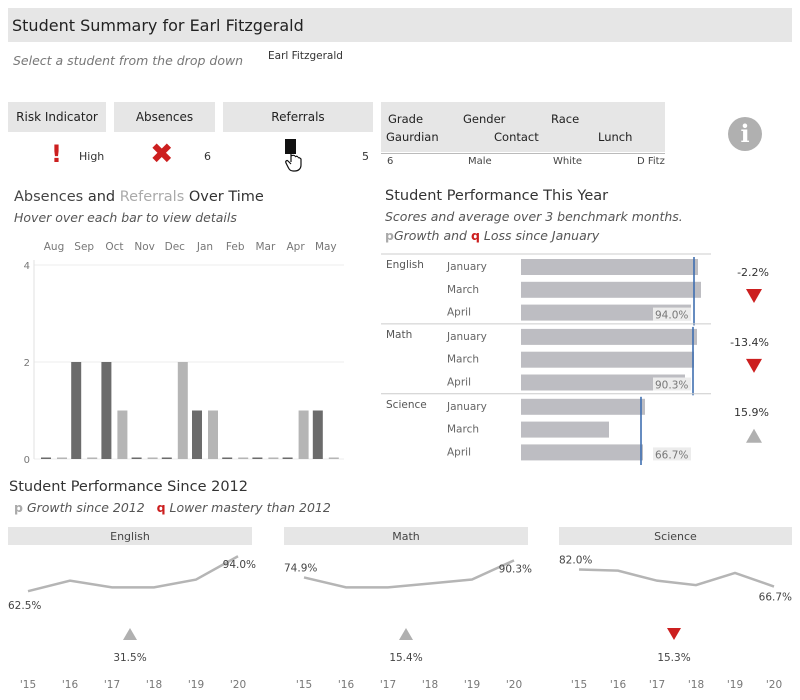 This screenshot has height=700, width=800. What do you see at coordinates (408, 625) in the screenshot?
I see `math-trend-chart: 74.9% 90.3% 15.4% '15 '16 '17 '18 '19 '20` at bounding box center [408, 625].